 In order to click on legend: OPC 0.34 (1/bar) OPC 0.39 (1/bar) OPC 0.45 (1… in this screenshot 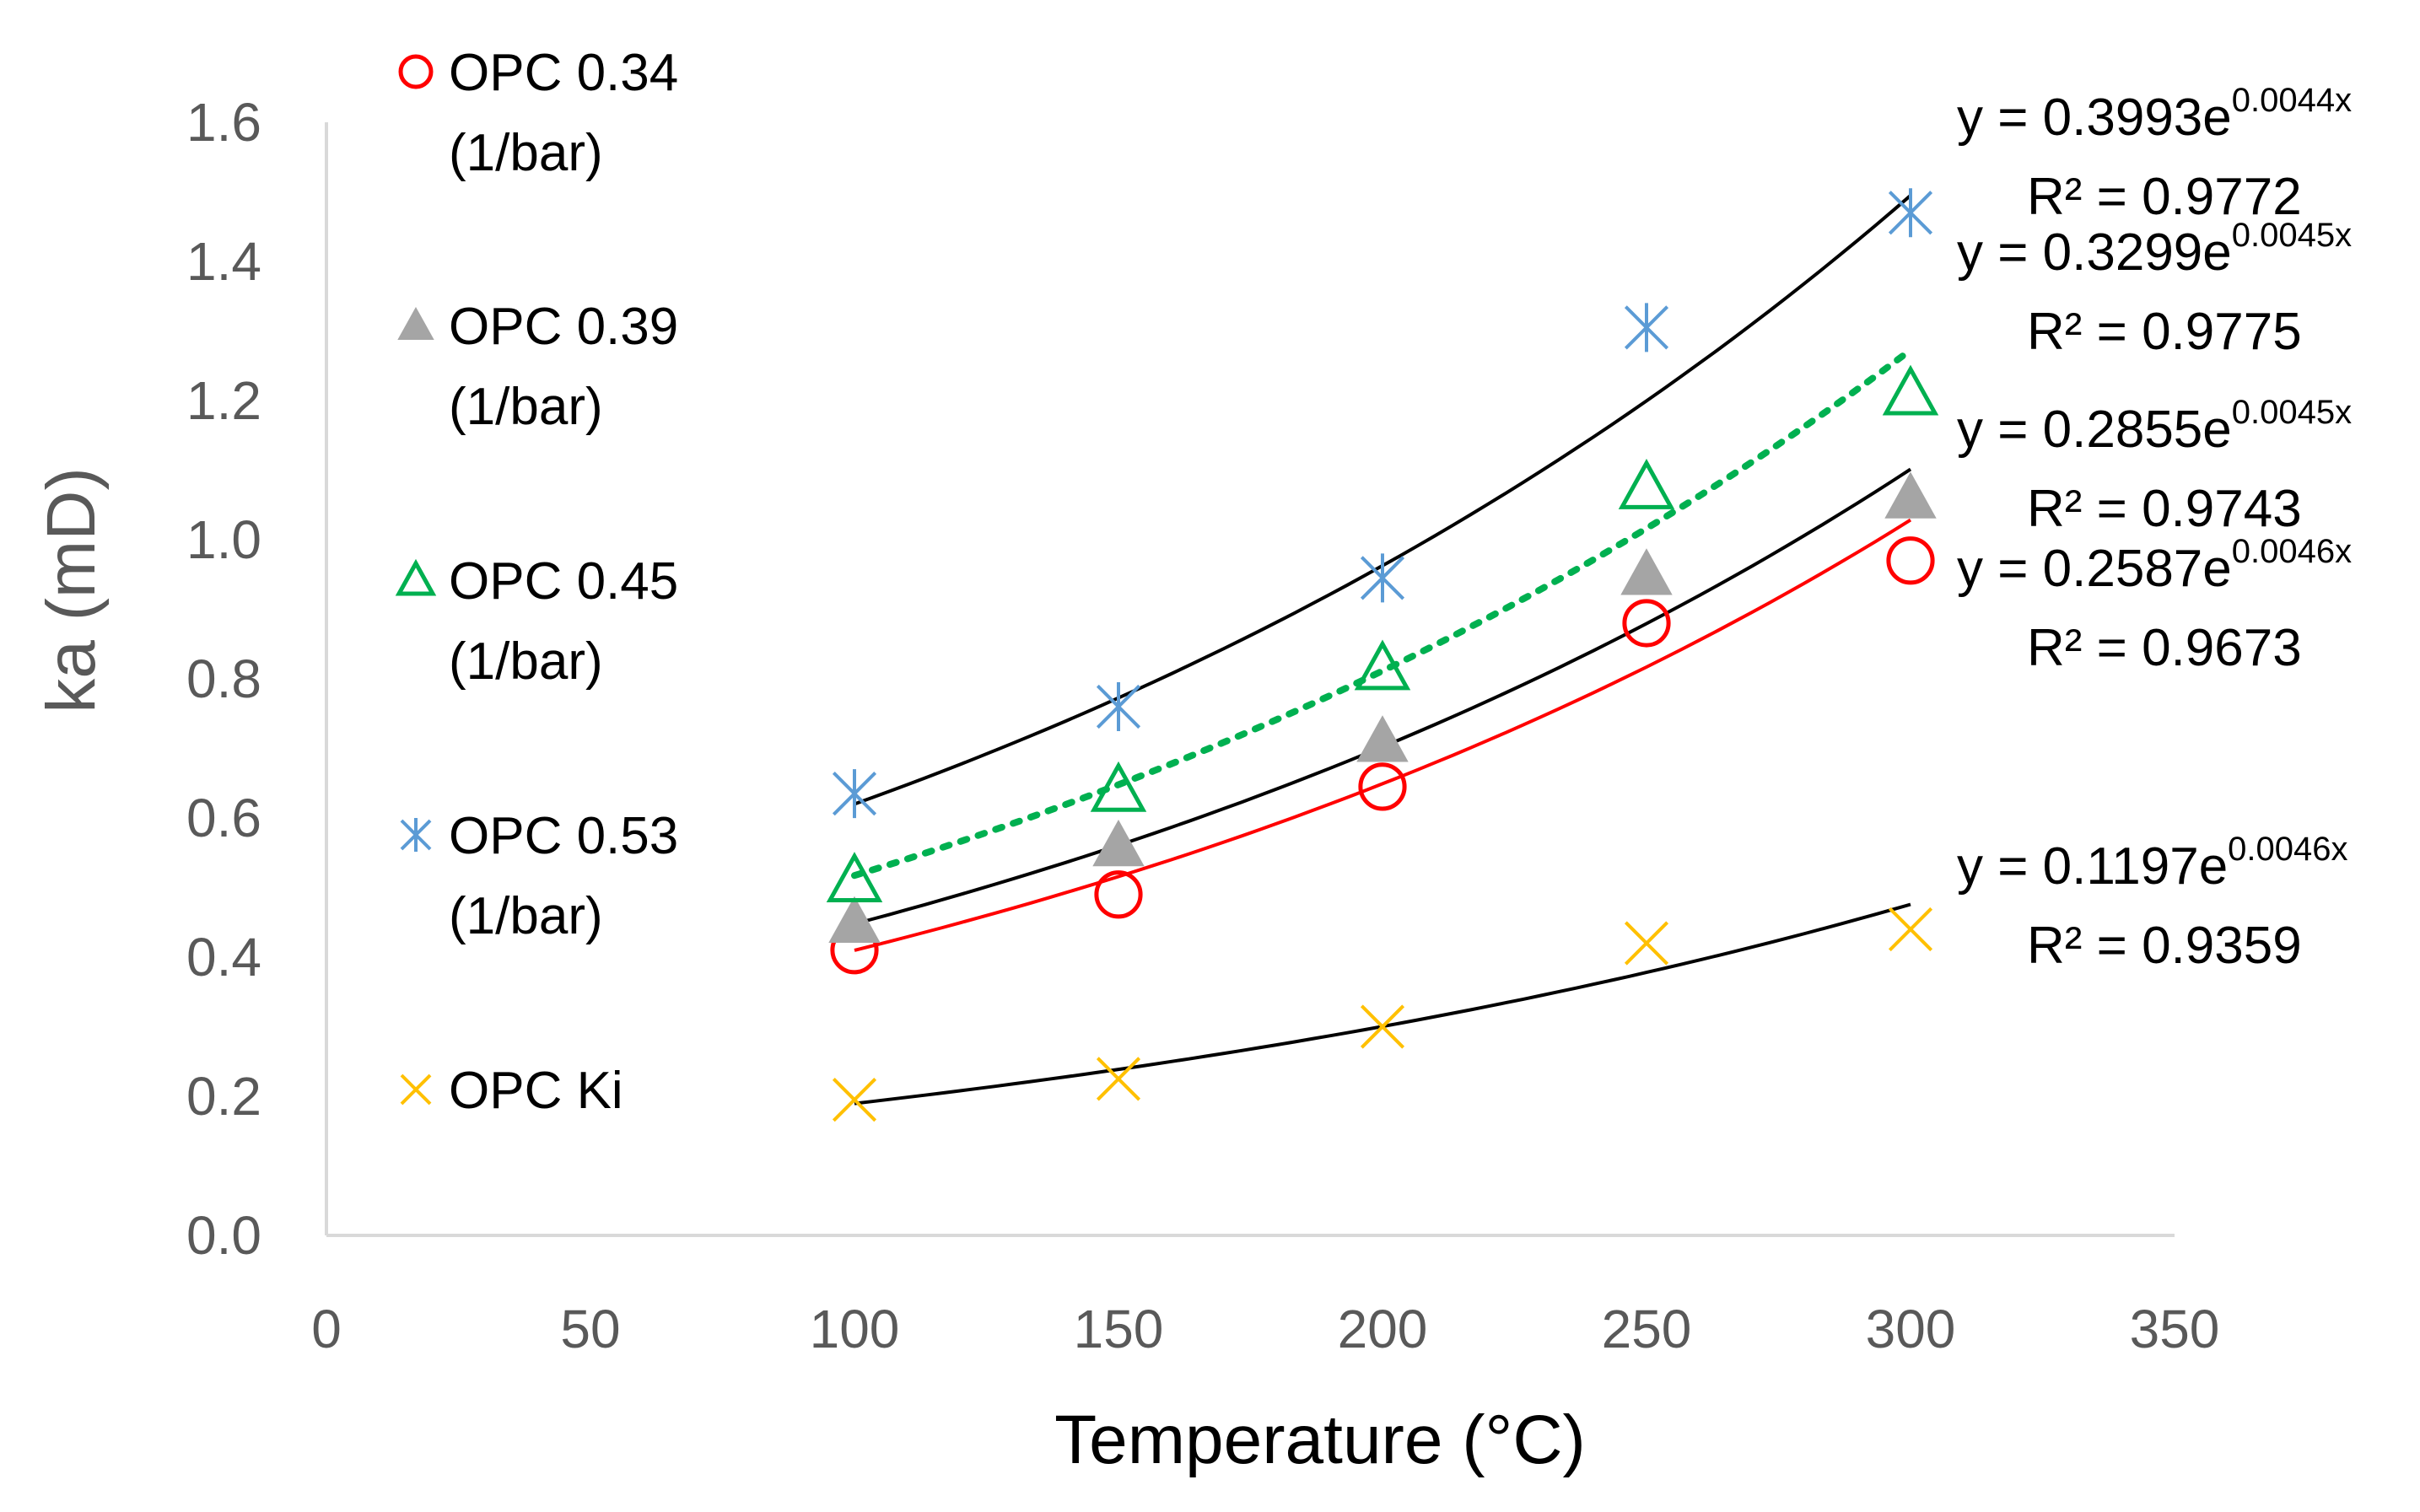, I will do `click(536, 582)`.